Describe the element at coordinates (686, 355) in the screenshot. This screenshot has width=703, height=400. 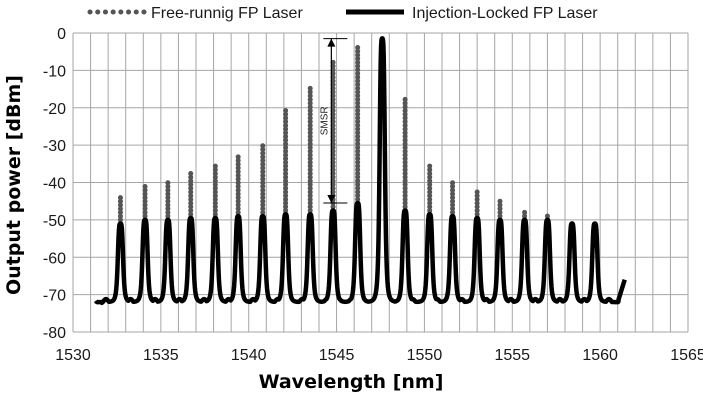
I see `x-tick-label: 1565` at that location.